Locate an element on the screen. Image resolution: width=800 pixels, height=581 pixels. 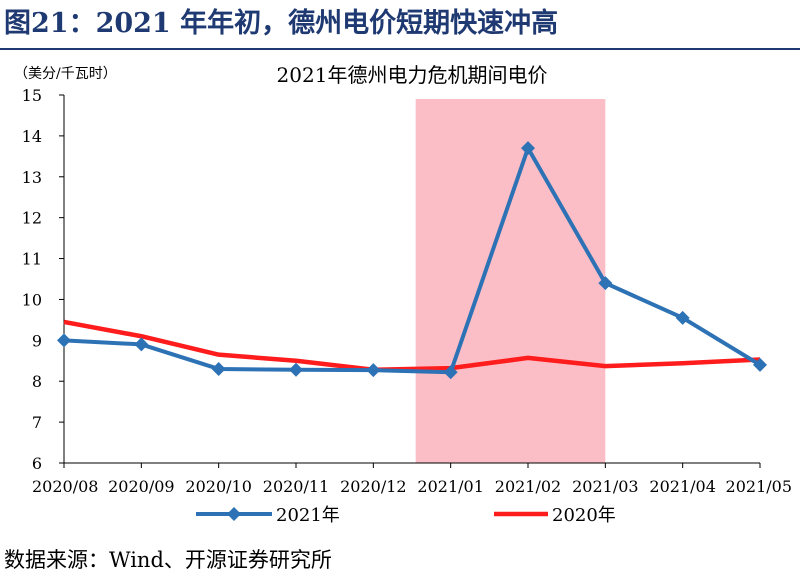
x-tick-label: 2020/10 is located at coordinates (218, 486).